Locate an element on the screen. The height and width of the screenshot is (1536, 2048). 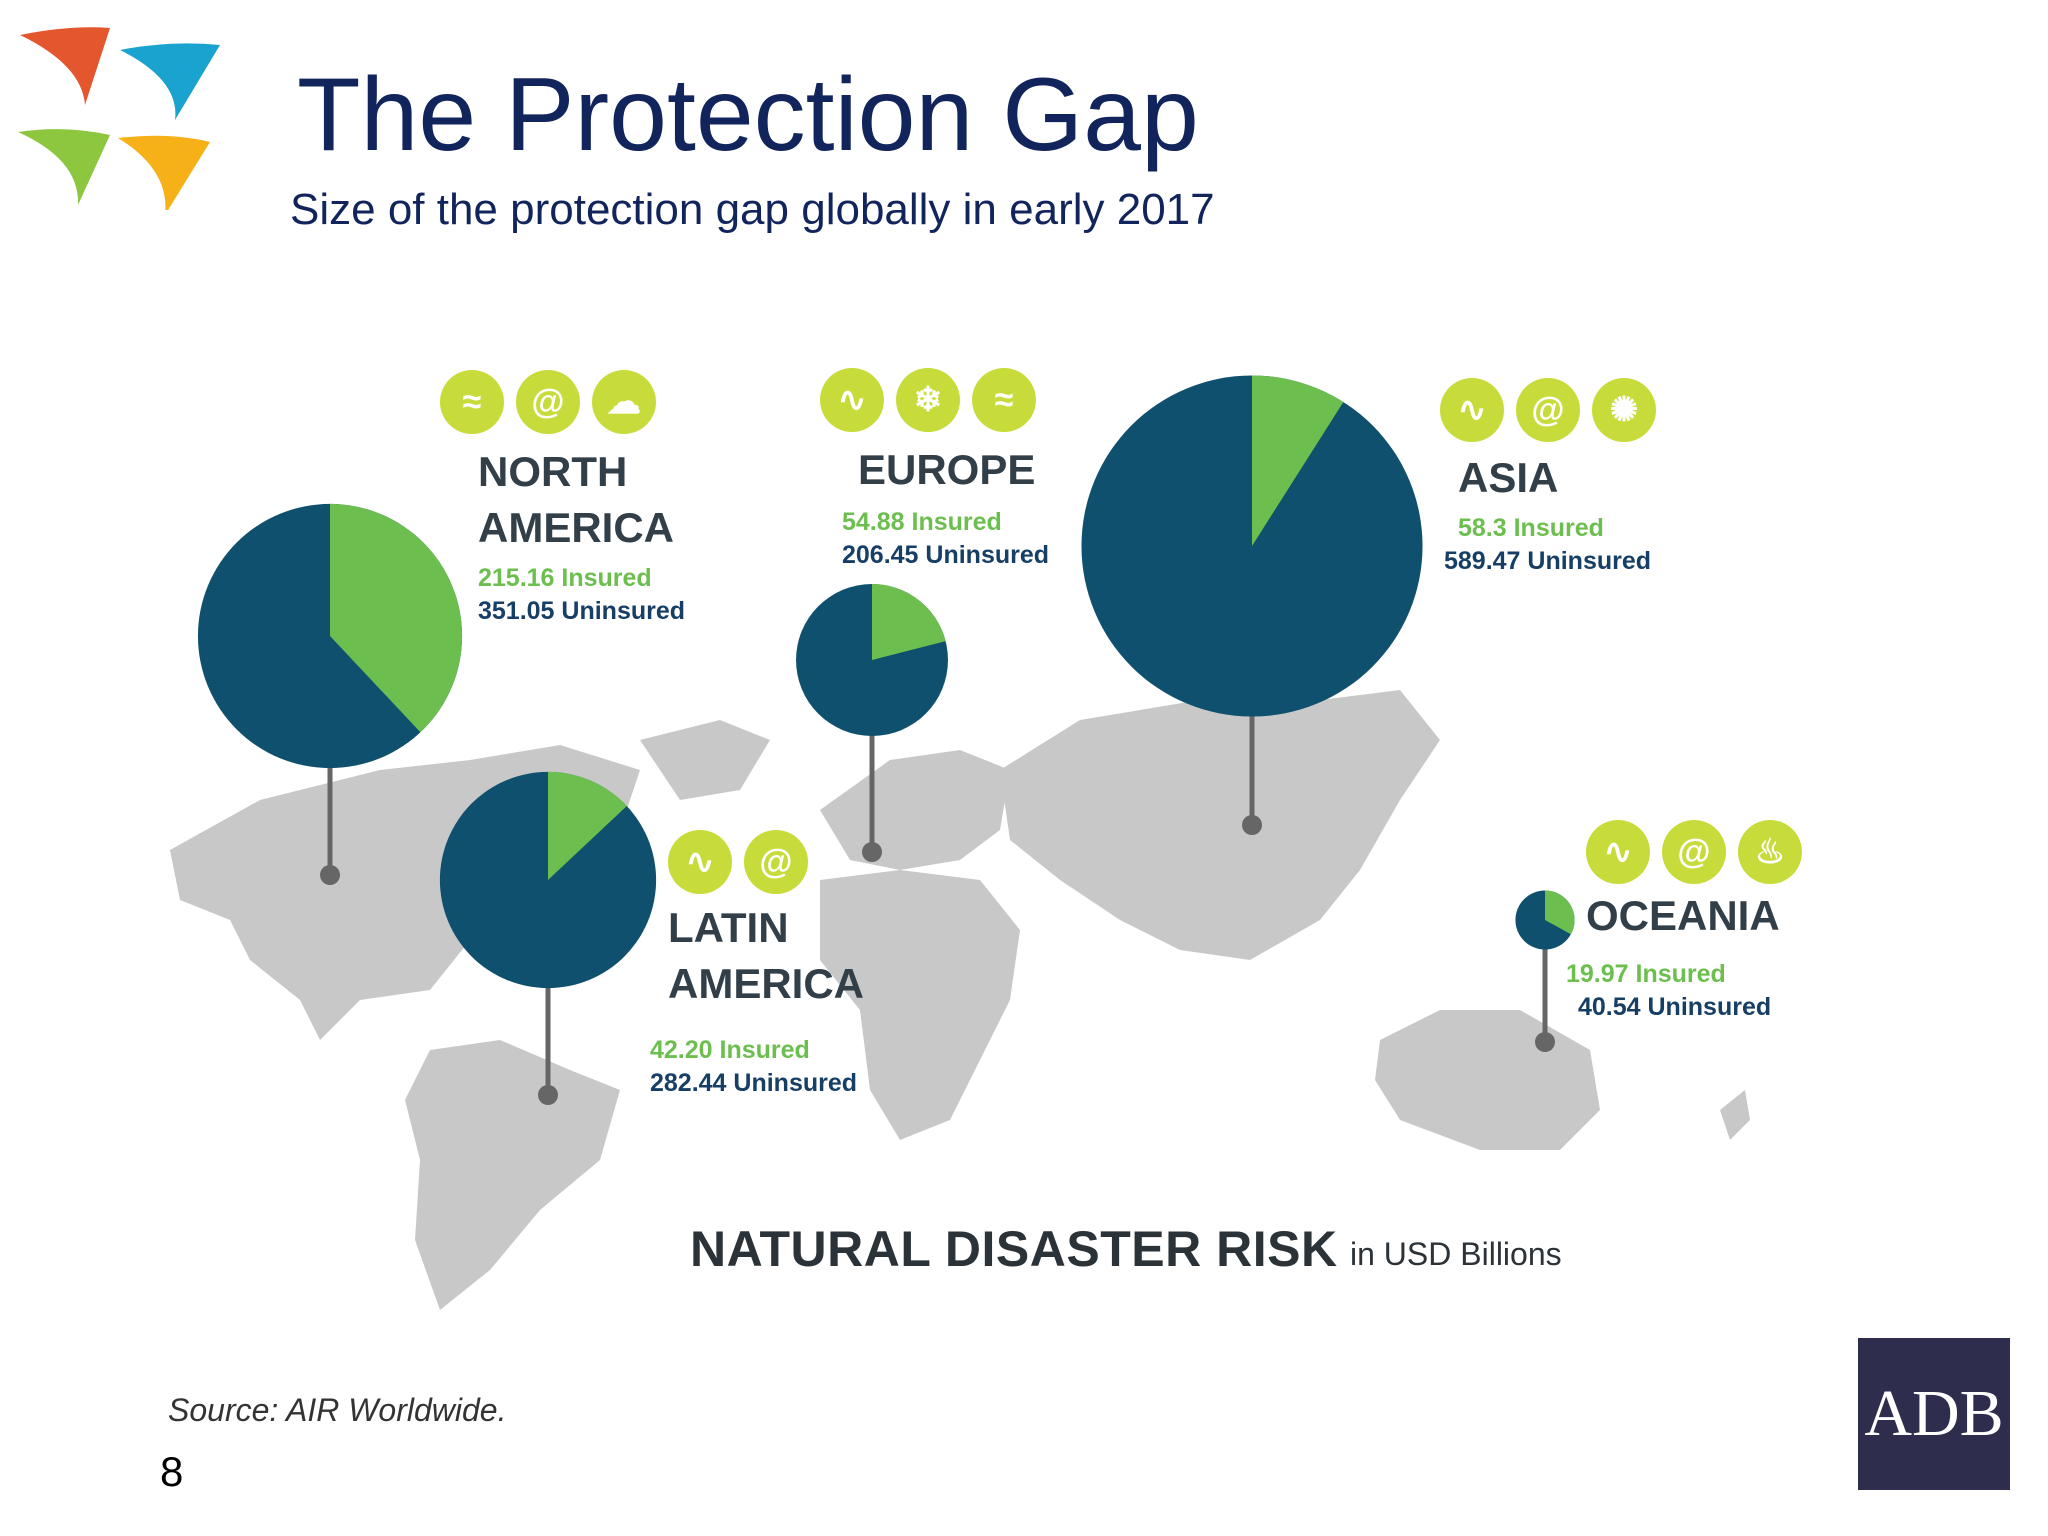
region-name: ASIA is located at coordinates (1508, 477).